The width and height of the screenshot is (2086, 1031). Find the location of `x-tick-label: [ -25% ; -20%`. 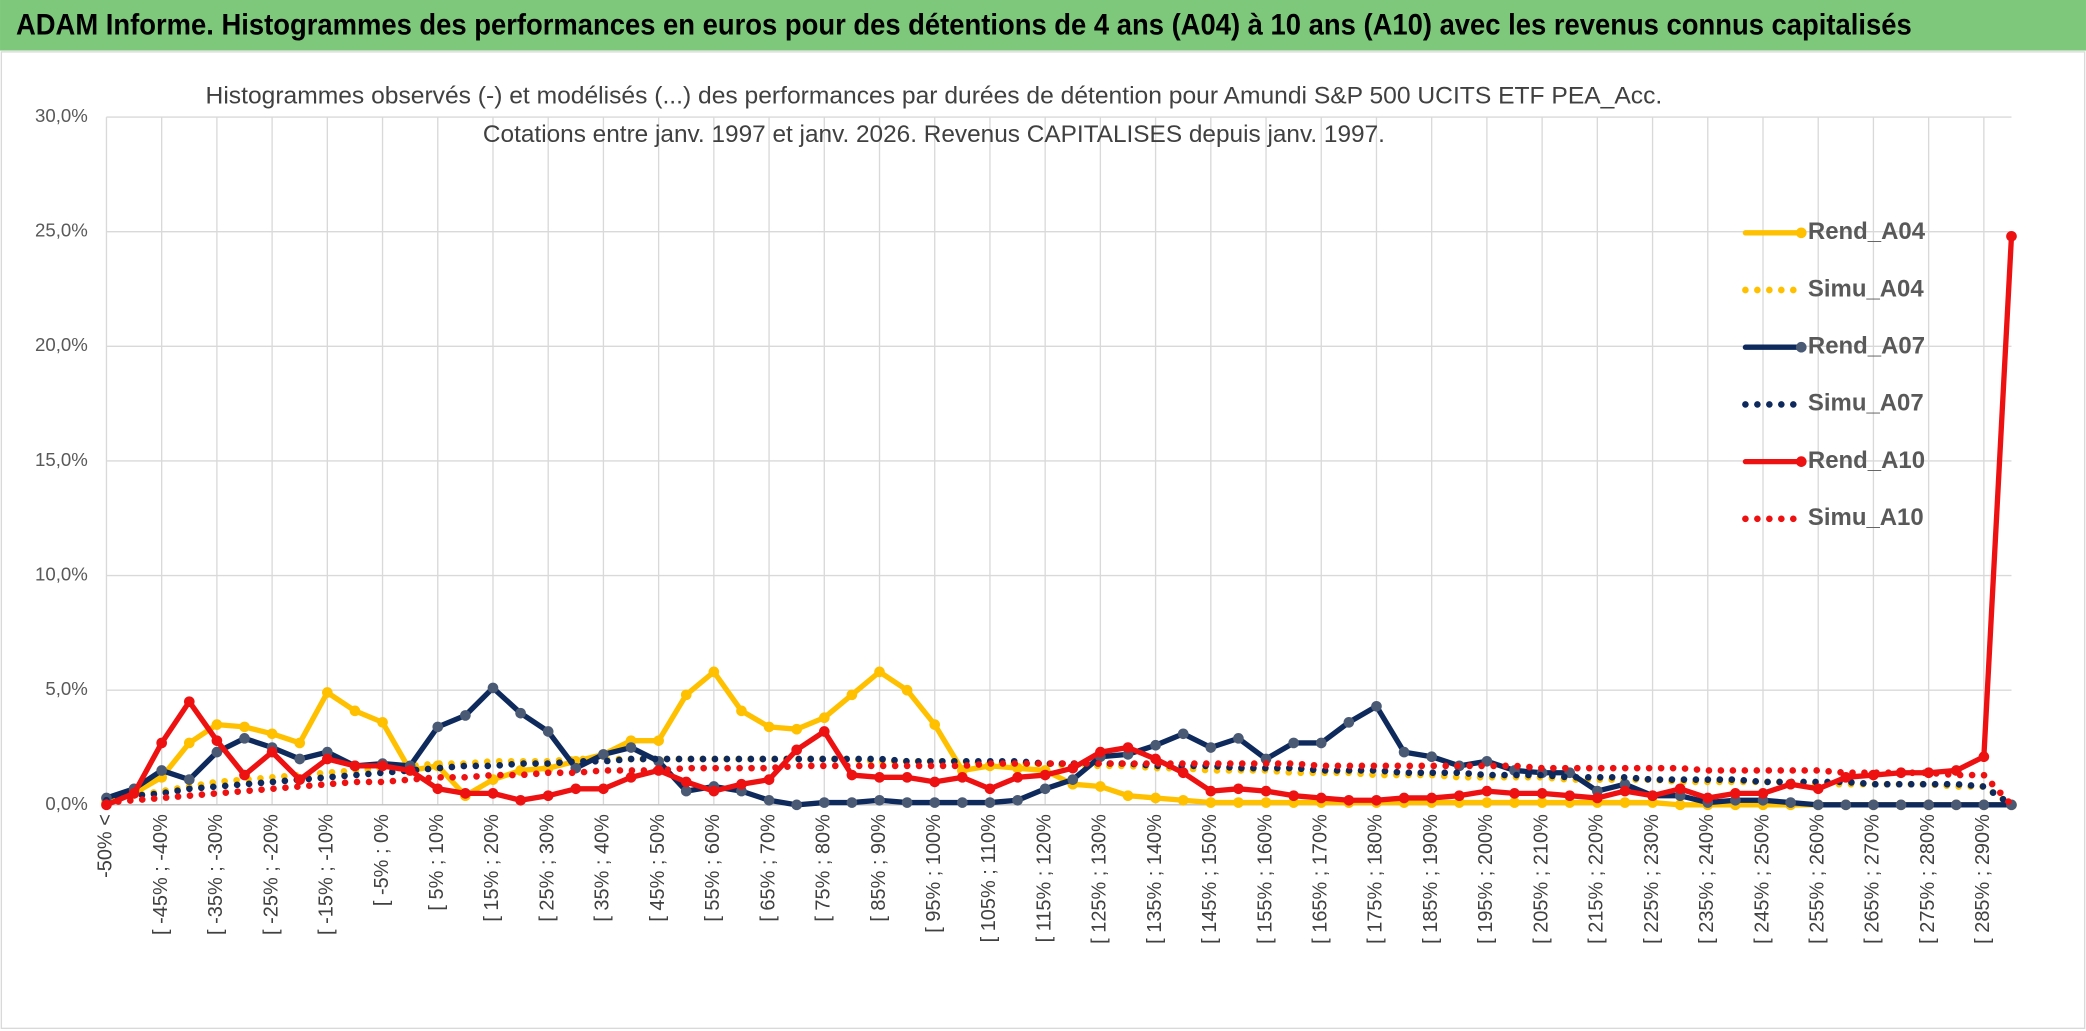

x-tick-label: [ -25% ; -20% is located at coordinates (271, 874).